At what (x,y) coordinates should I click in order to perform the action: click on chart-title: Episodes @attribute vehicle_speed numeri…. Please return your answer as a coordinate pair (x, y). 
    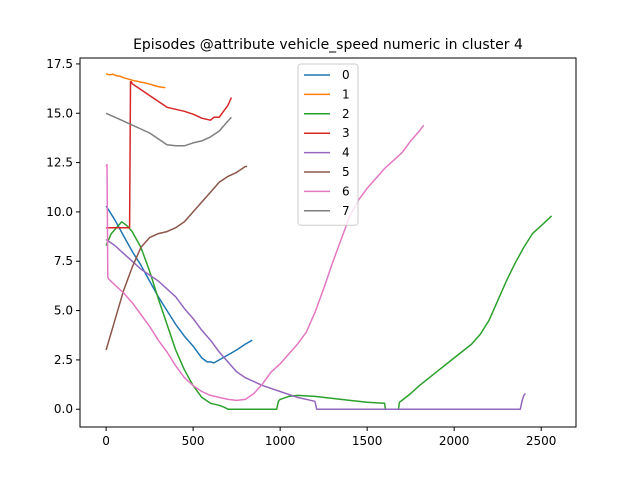
    Looking at the image, I should click on (328, 45).